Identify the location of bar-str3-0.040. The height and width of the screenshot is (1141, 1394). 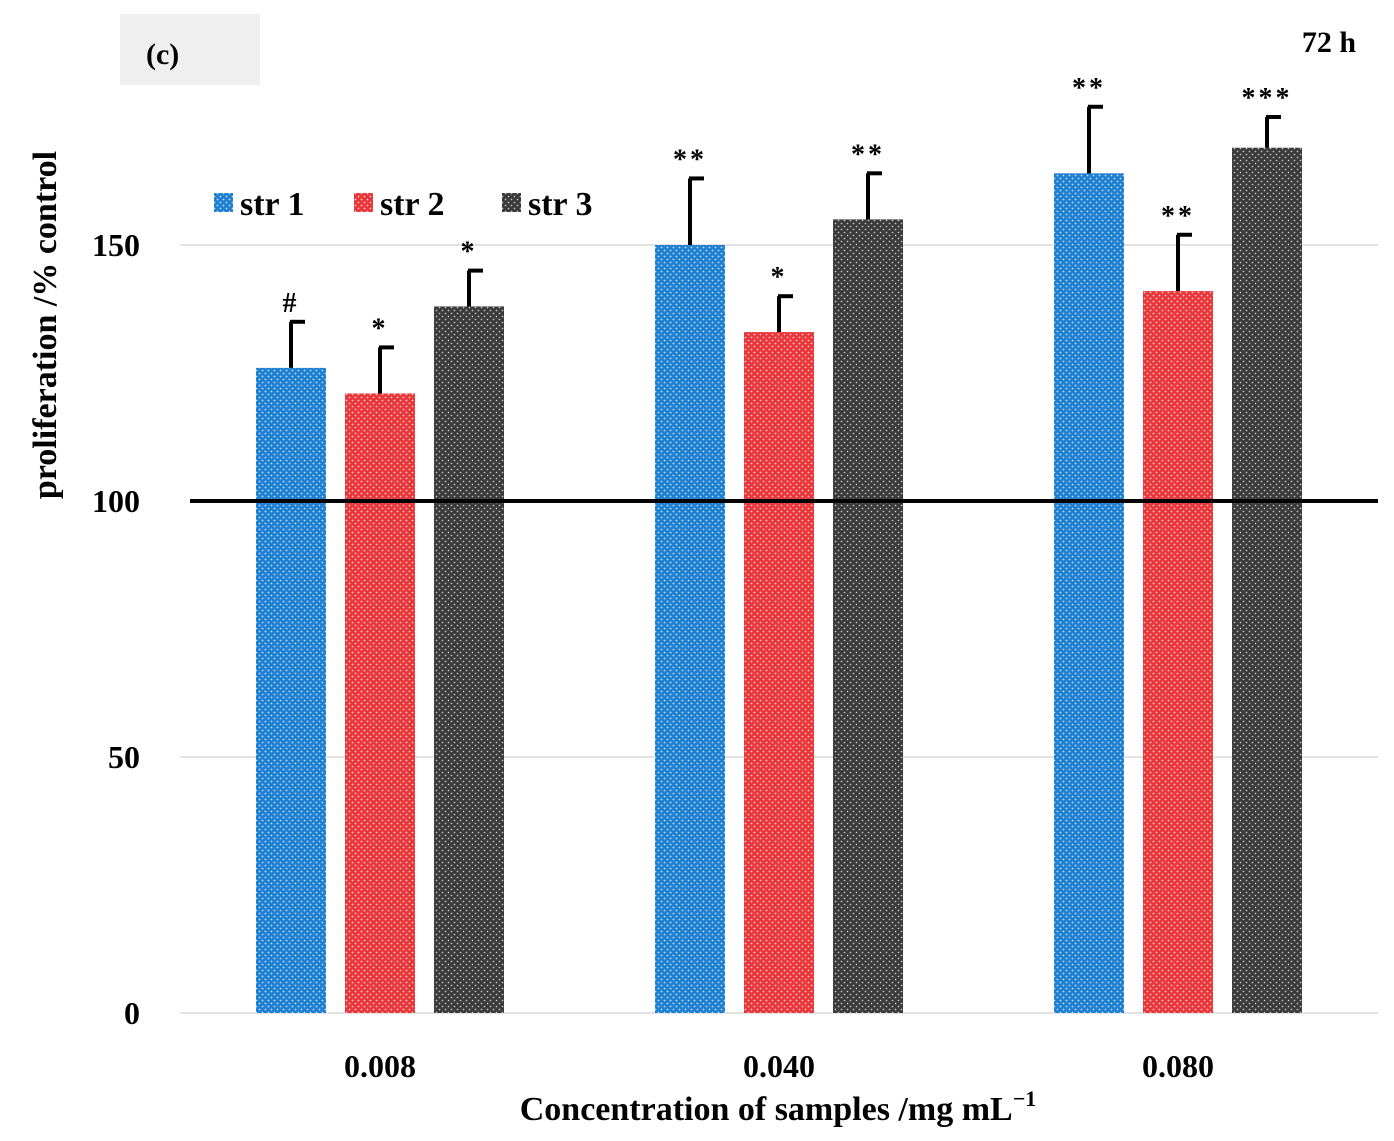
(868, 616).